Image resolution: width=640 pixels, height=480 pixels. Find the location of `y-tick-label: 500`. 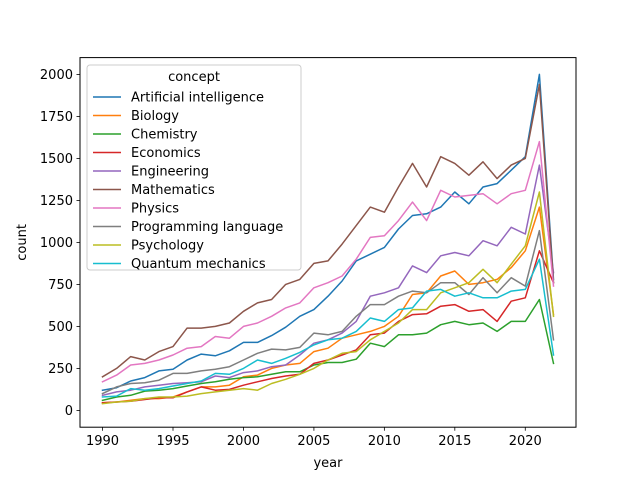

y-tick-label: 500 is located at coordinates (60, 327).